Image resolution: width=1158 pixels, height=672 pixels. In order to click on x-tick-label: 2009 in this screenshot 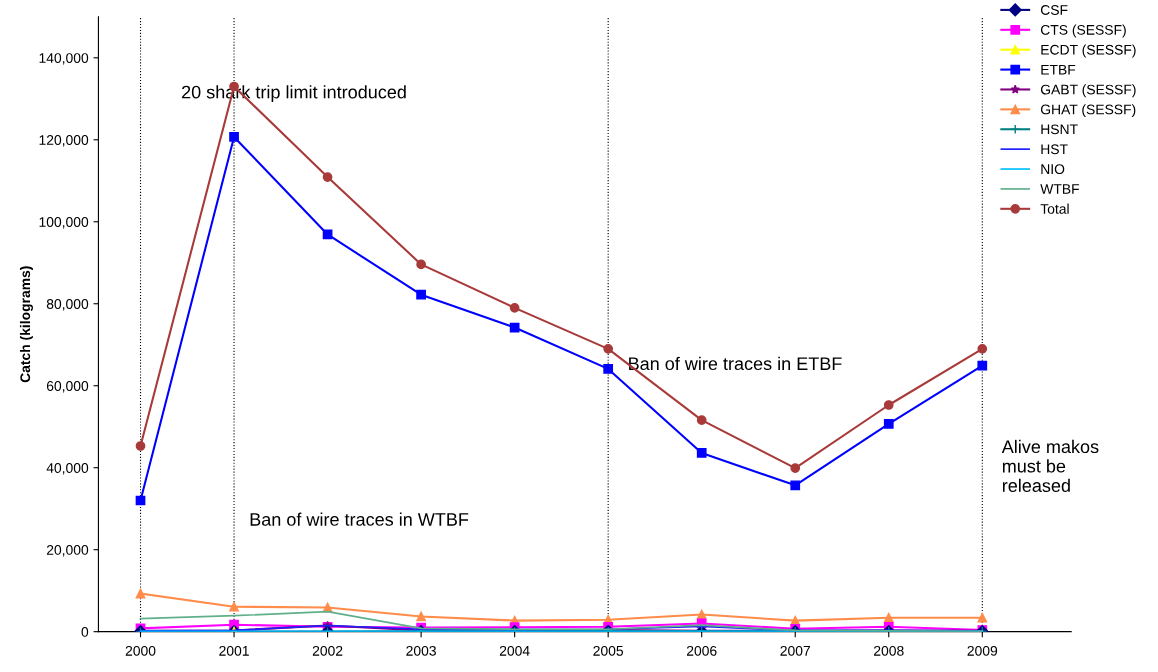, I will do `click(982, 650)`.